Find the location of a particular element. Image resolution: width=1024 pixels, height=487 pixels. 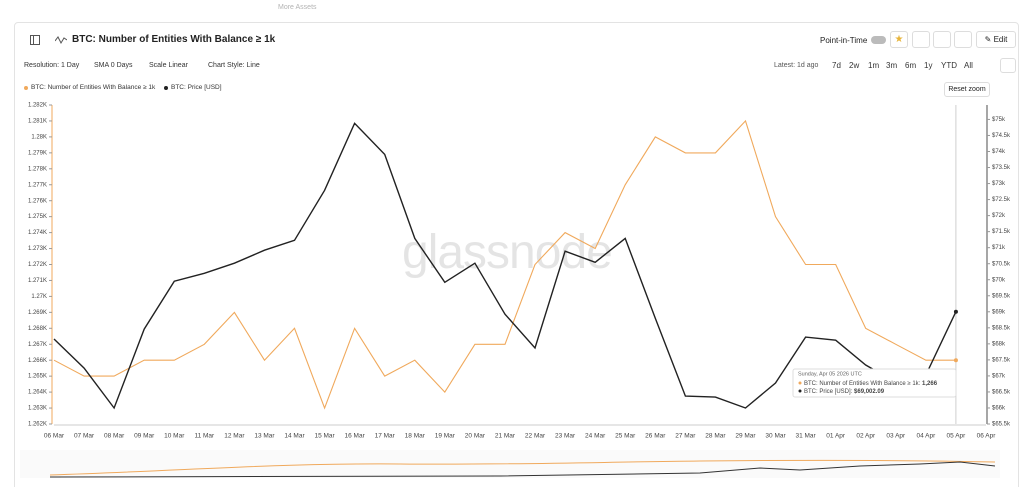

edit-button: ✎ Edit is located at coordinates (996, 39).